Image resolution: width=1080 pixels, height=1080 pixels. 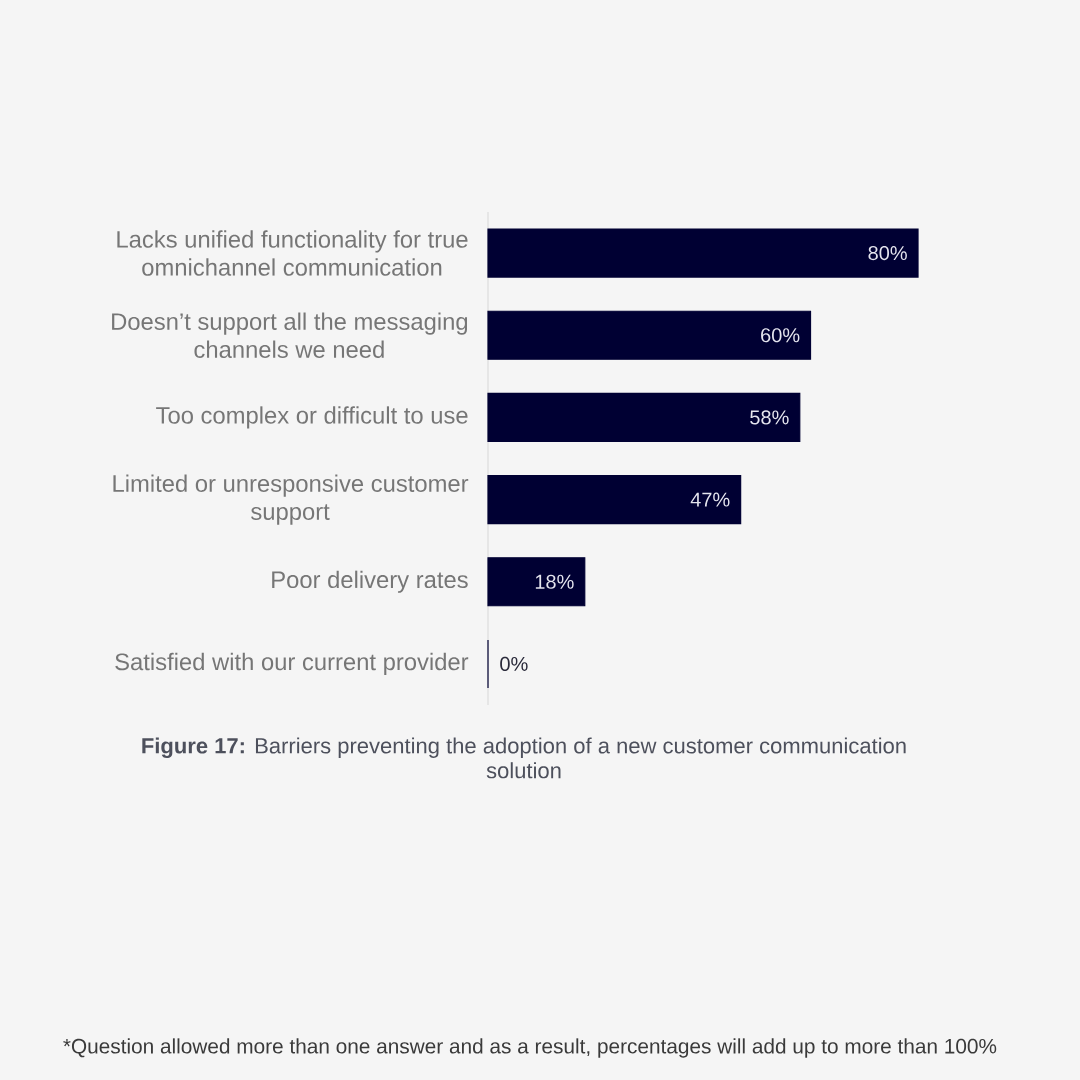 What do you see at coordinates (780, 335) in the screenshot?
I see `data-label: 60%` at bounding box center [780, 335].